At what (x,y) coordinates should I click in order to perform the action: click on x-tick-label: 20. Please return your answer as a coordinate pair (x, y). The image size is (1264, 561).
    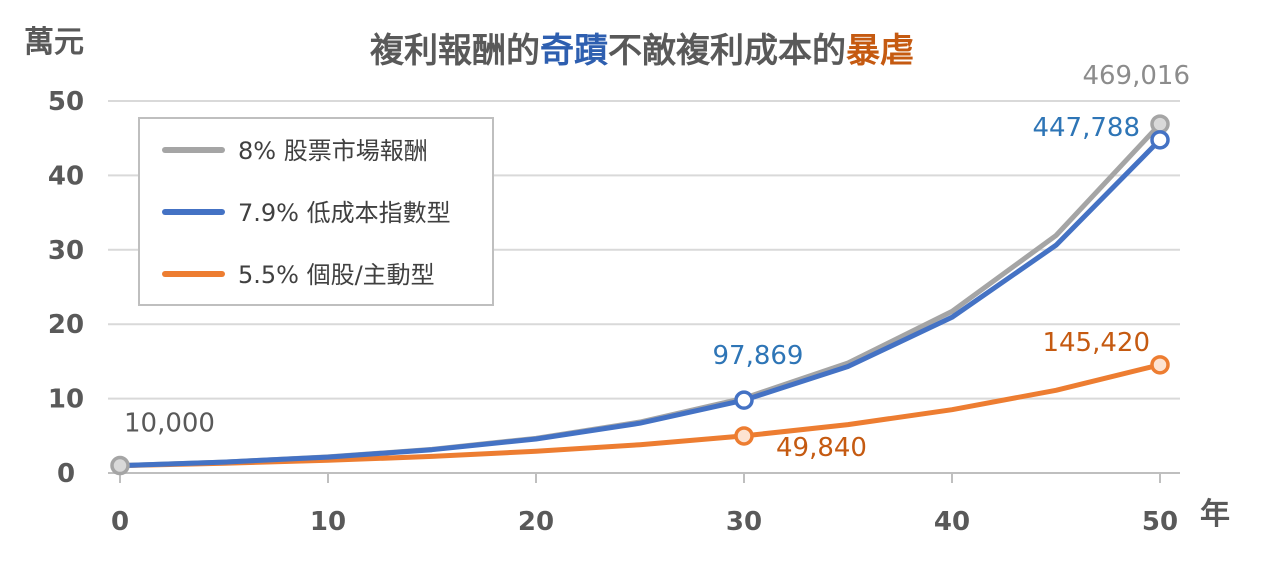
    Looking at the image, I should click on (536, 522).